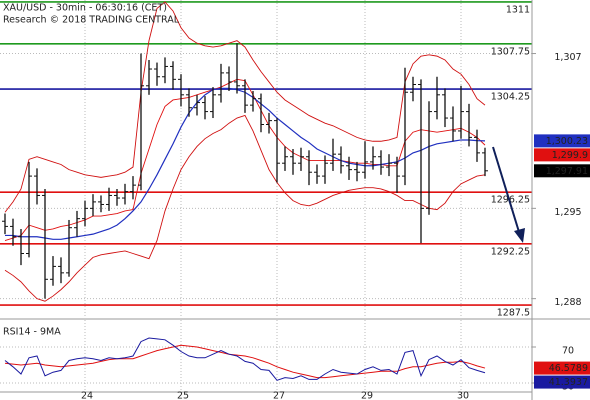 Image resolution: width=590 pixels, height=400 pixels. What do you see at coordinates (510, 97) in the screenshot?
I see `level-label: 1304.25` at bounding box center [510, 97].